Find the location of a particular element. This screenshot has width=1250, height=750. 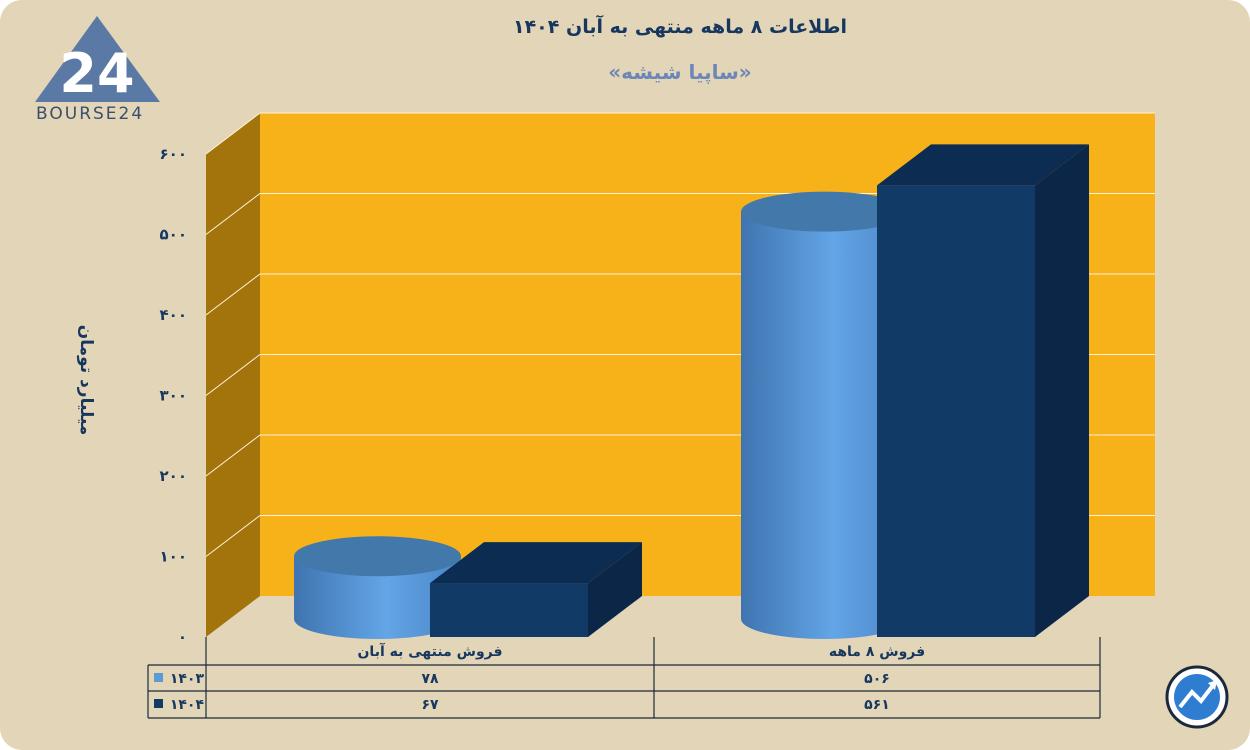

data-value-label: ۵۶۱ is located at coordinates (877, 705).